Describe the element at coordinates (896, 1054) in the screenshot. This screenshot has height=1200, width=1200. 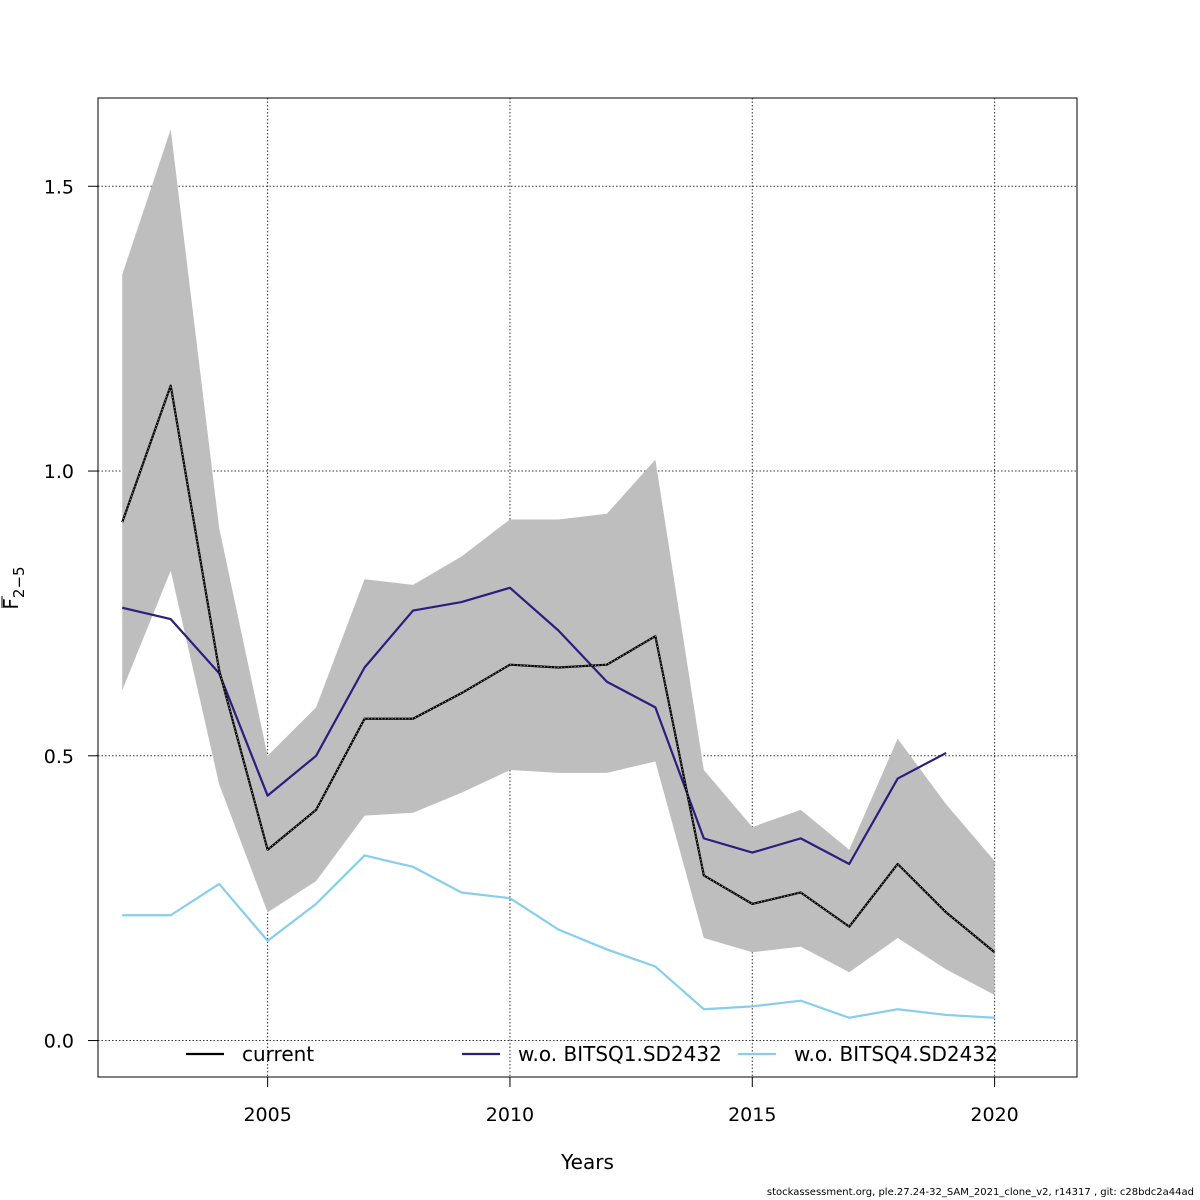
I see `legend-label-2: w.o. BITSQ4.SD2432` at that location.